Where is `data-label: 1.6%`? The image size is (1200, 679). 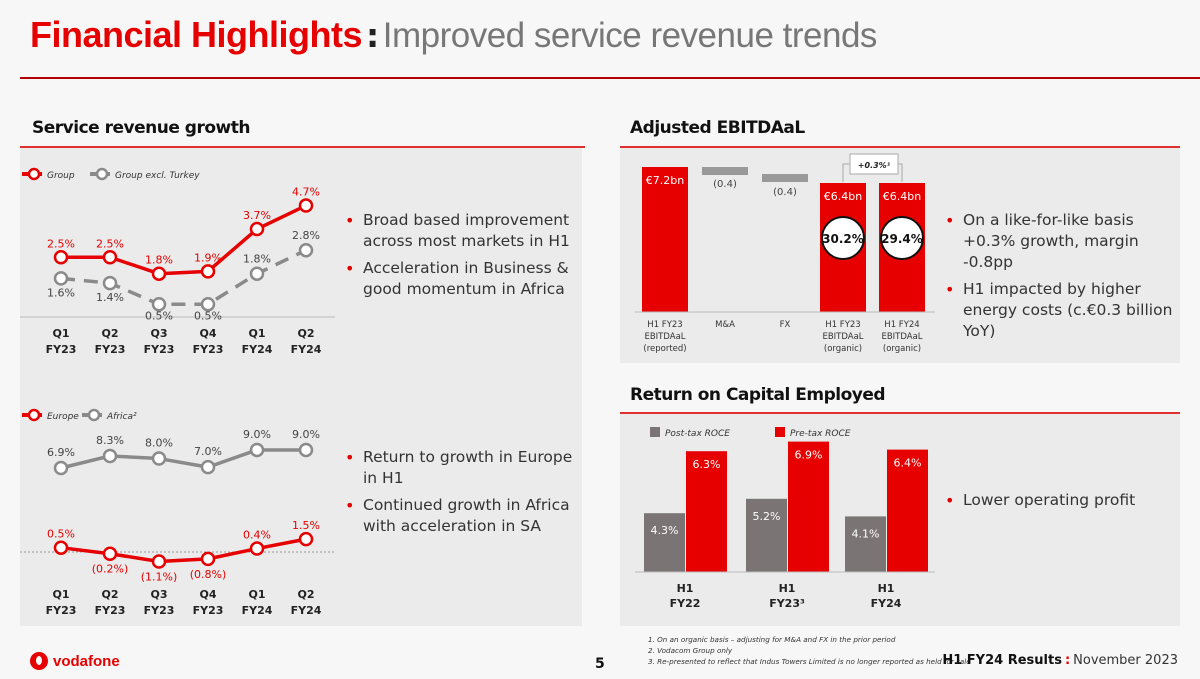
data-label: 1.6% is located at coordinates (61, 292).